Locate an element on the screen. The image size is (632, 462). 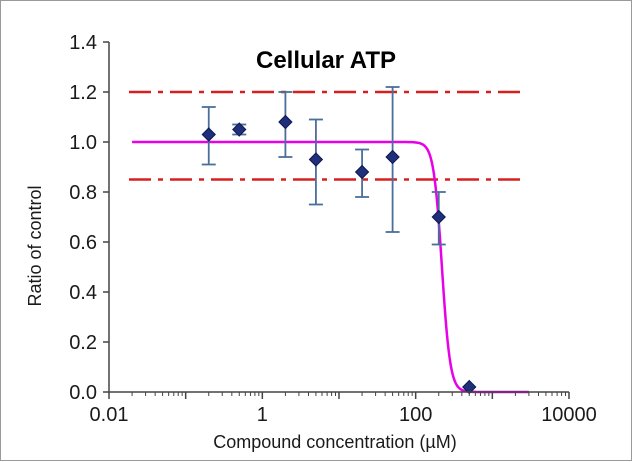
chart-title: Cellular ATP is located at coordinates (326, 60).